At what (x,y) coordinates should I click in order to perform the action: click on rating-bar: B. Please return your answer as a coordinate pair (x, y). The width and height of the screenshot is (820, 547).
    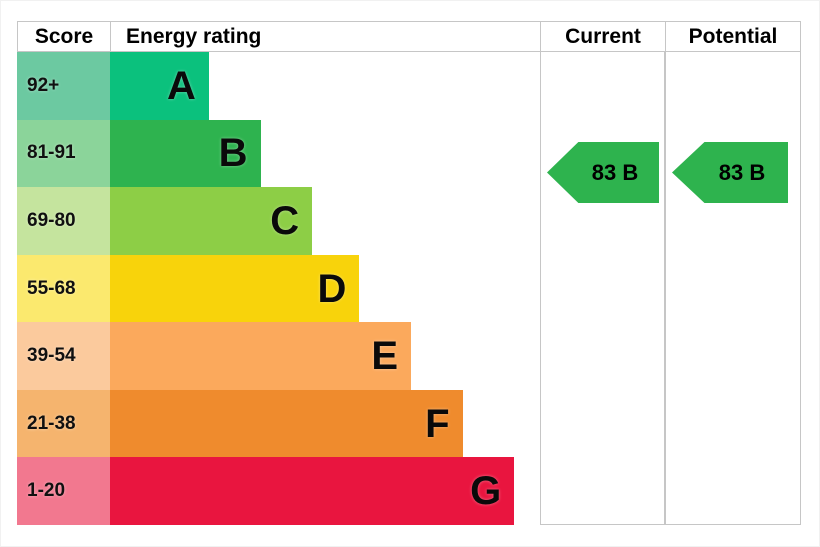
    Looking at the image, I should click on (185, 153).